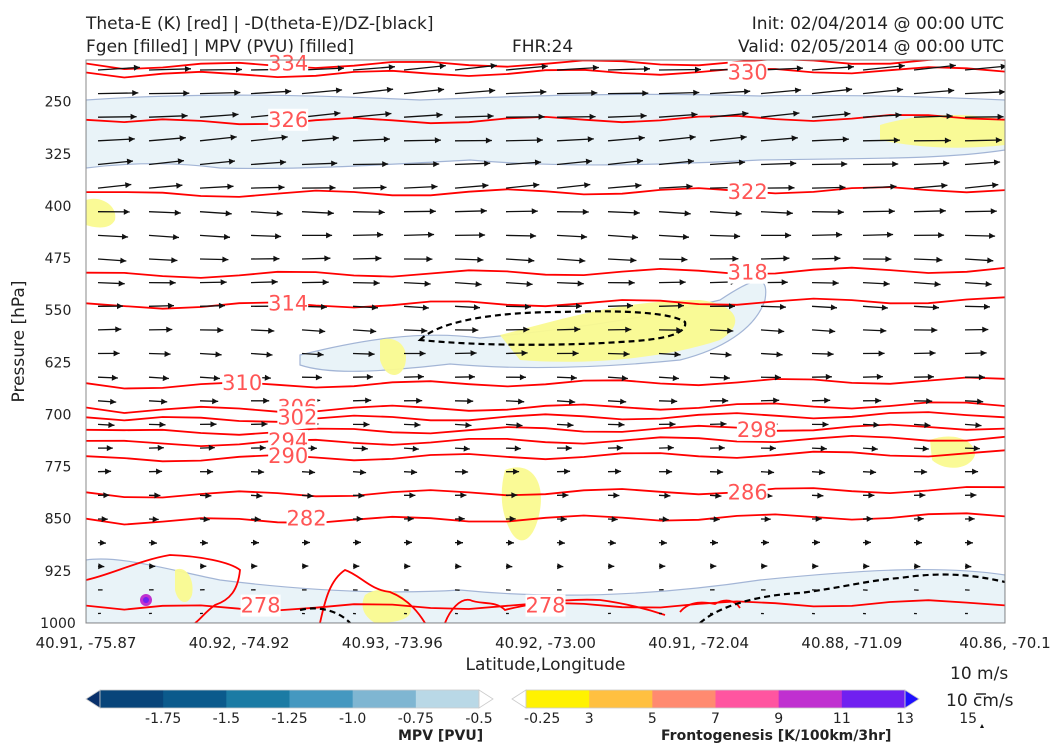 The image size is (1050, 750). What do you see at coordinates (905, 719) in the screenshot?
I see `colorbar-tick-label: 13` at bounding box center [905, 719].